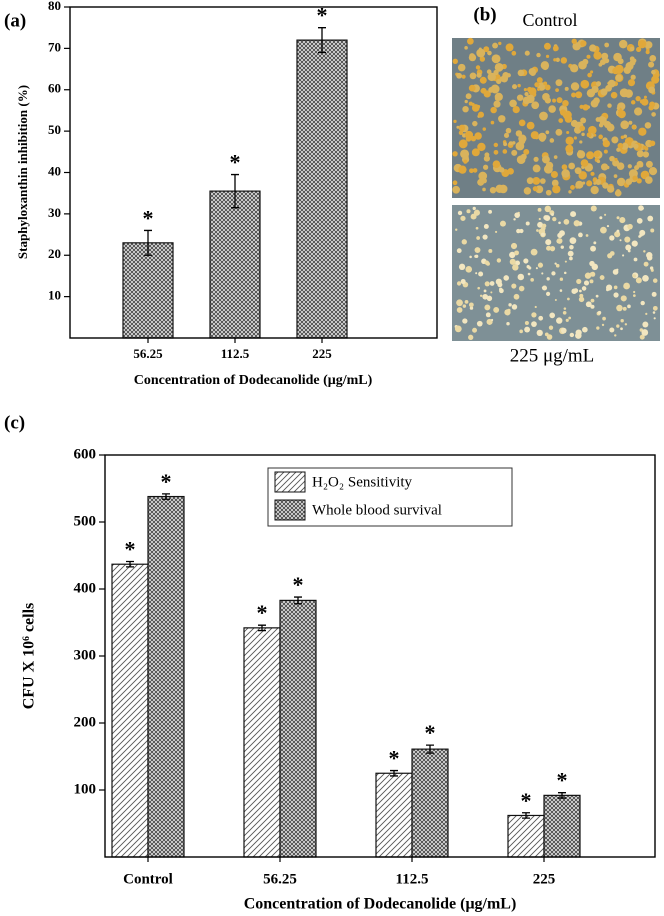 This screenshot has width=664, height=916. I want to click on y-axis-label: Staphyloxanthin inhibition (%), so click(22, 172).